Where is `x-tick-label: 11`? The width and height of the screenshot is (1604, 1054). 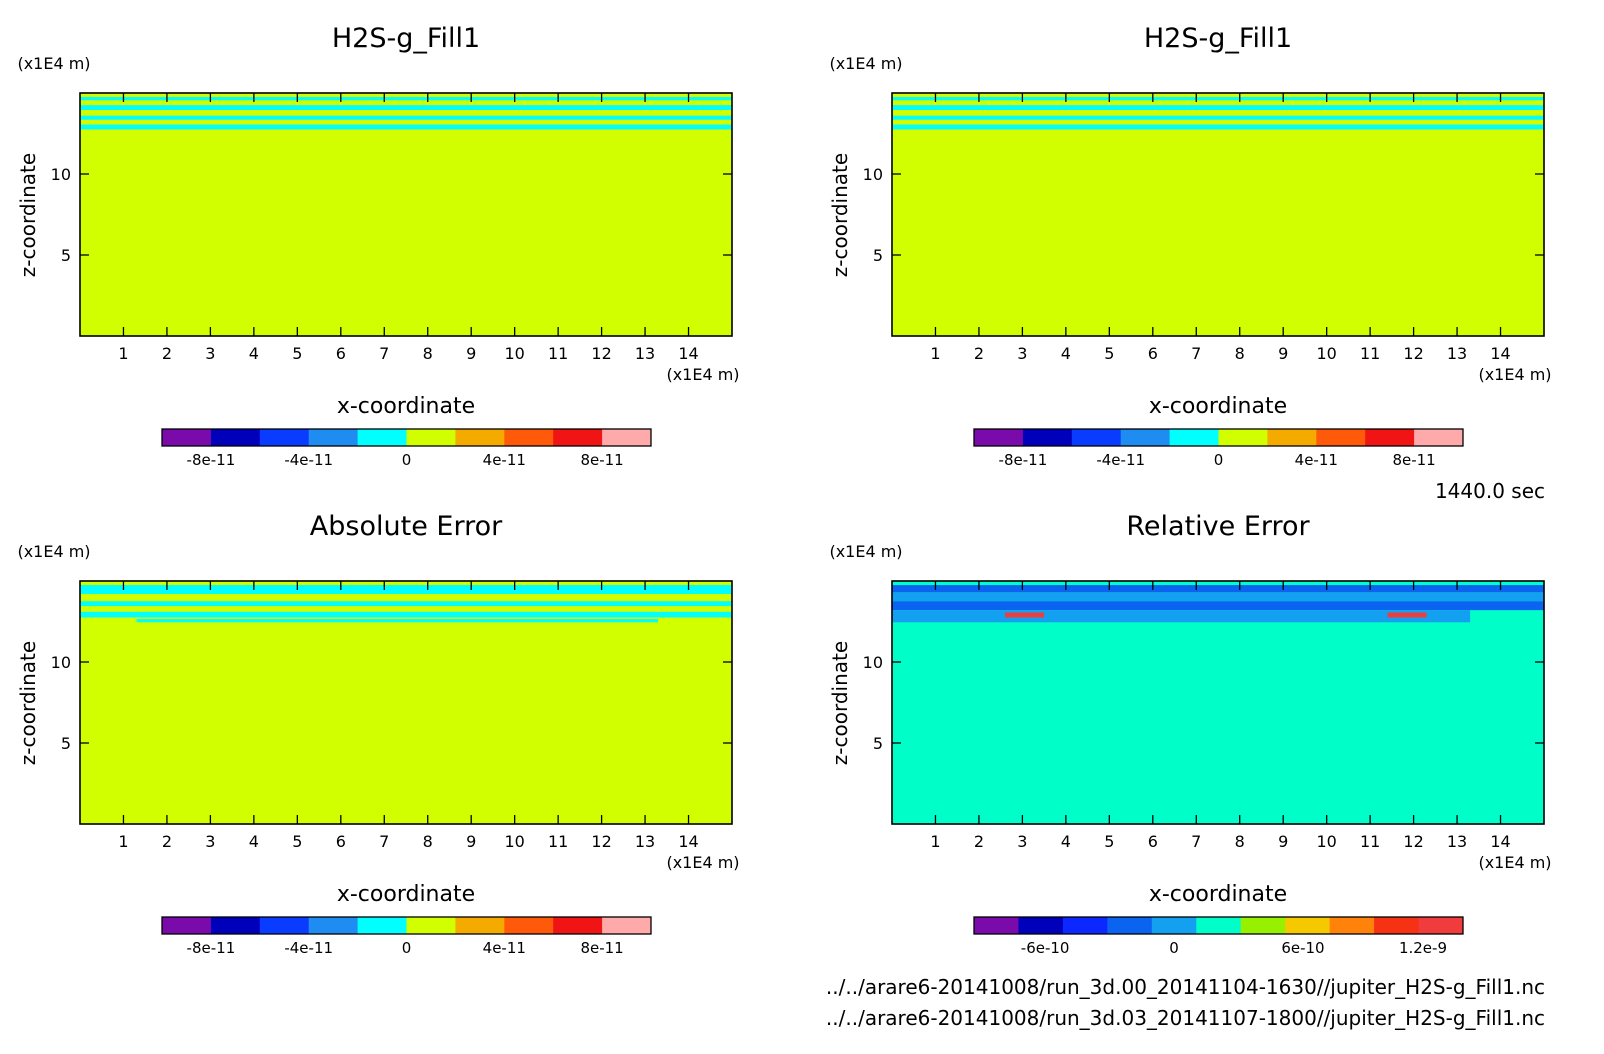 x-tick-label: 11 is located at coordinates (1370, 841).